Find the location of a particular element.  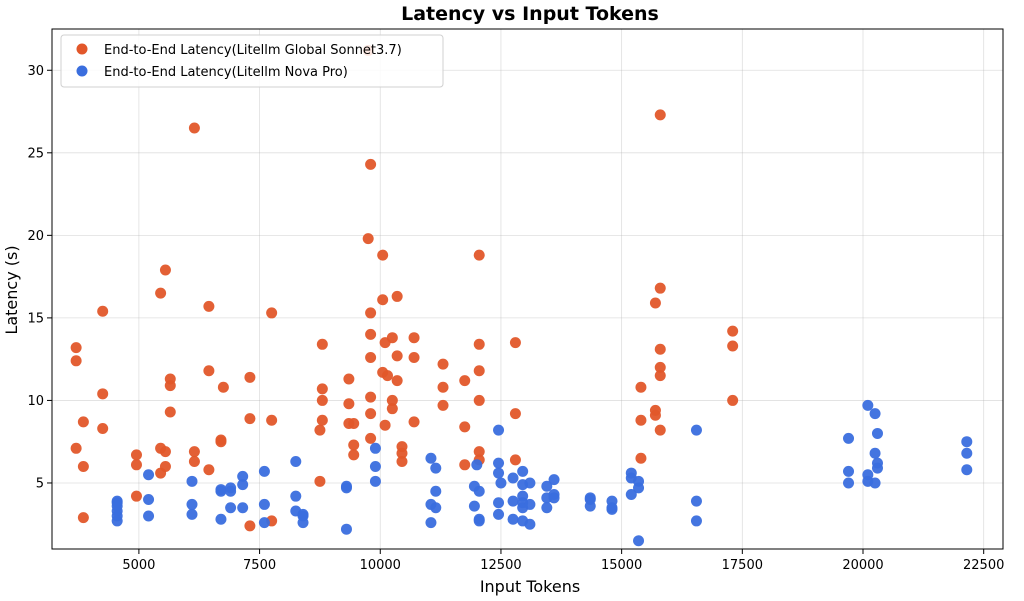

x-tick-label: 20000 is located at coordinates (862, 565).